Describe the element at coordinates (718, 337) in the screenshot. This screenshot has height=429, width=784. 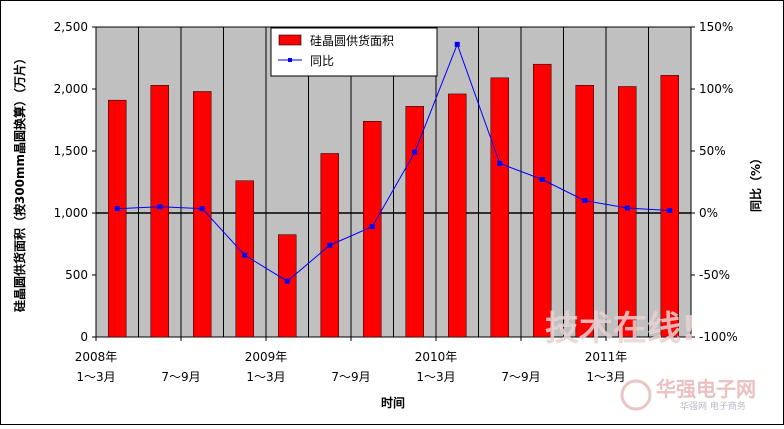
I see `y-right-tick-label: -100%` at that location.